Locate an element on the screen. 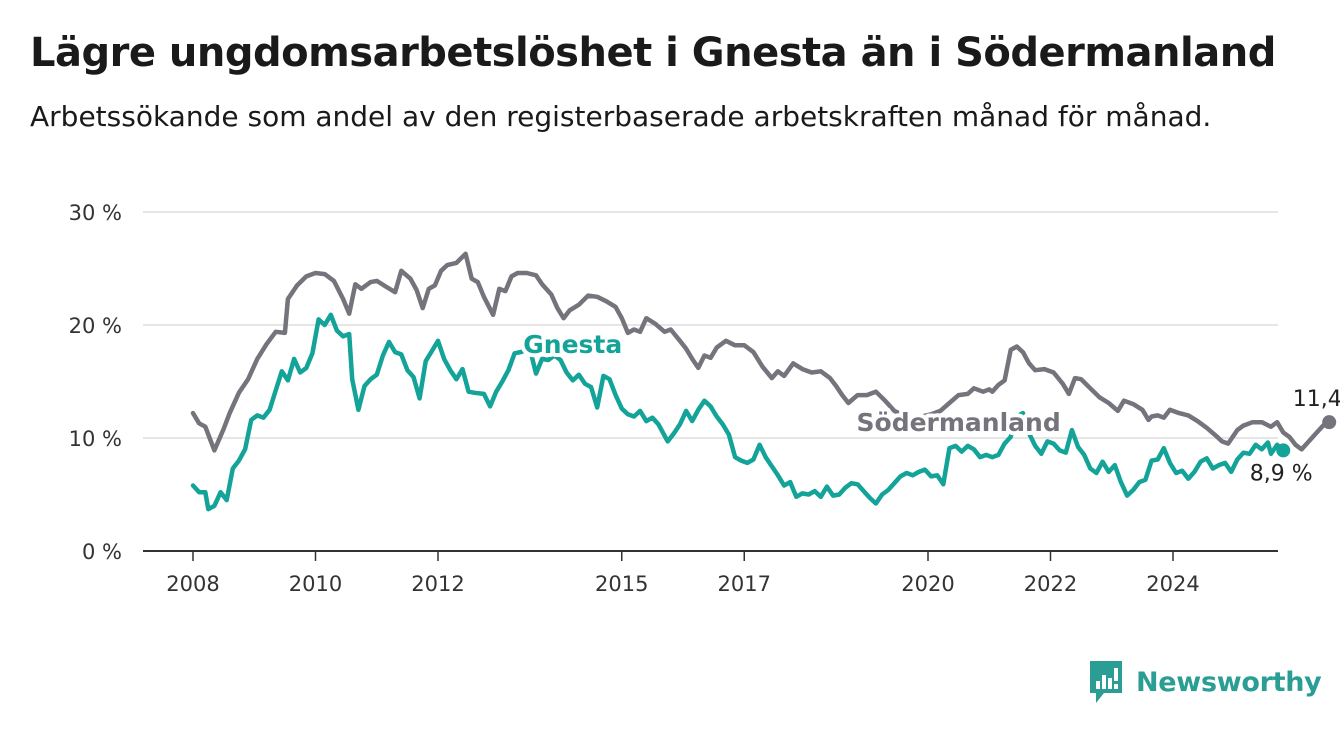 This screenshot has height=734, width=1340. x-tick-label: 2017 is located at coordinates (744, 584).